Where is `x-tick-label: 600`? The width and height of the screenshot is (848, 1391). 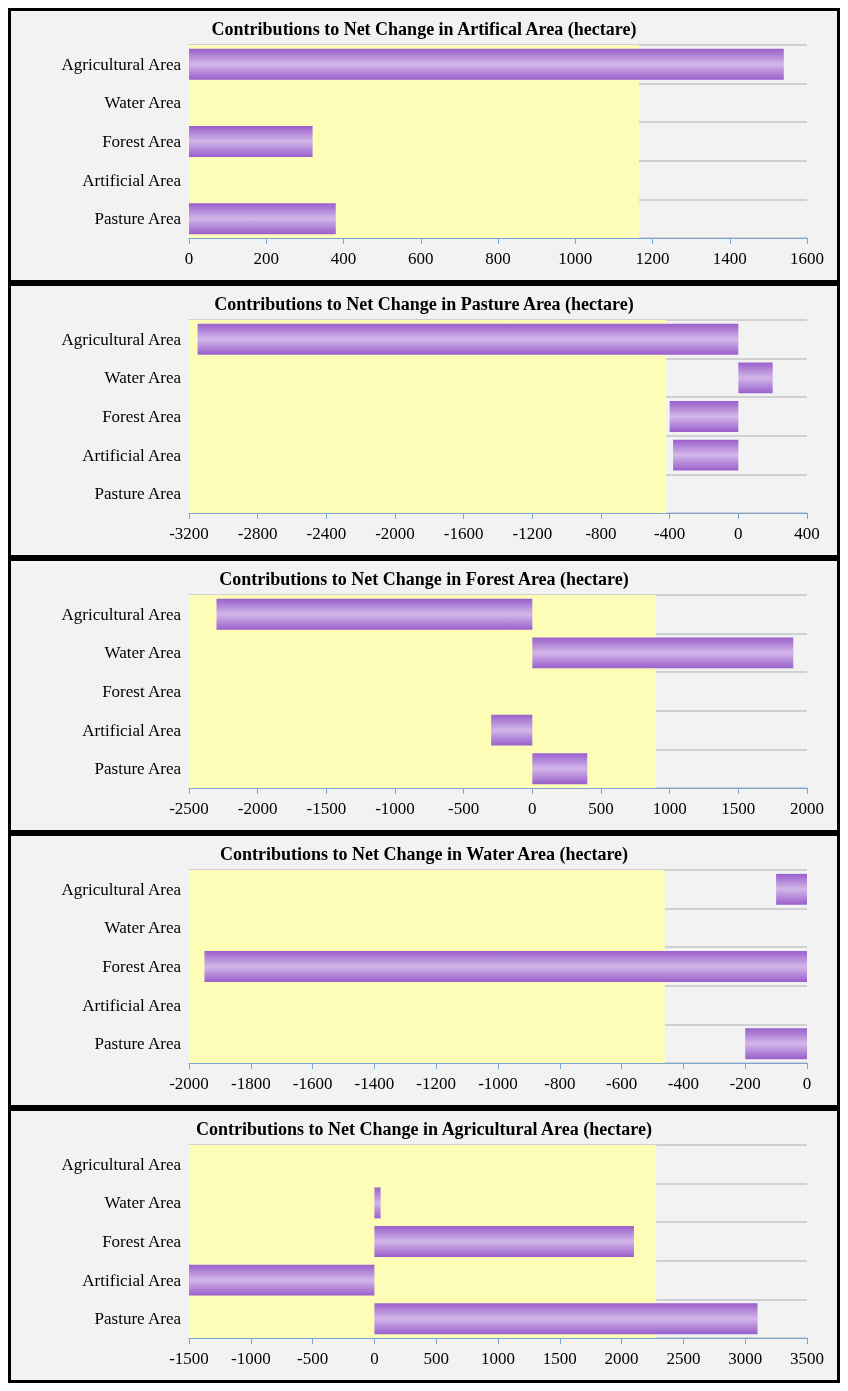
x-tick-label: 600 is located at coordinates (421, 258).